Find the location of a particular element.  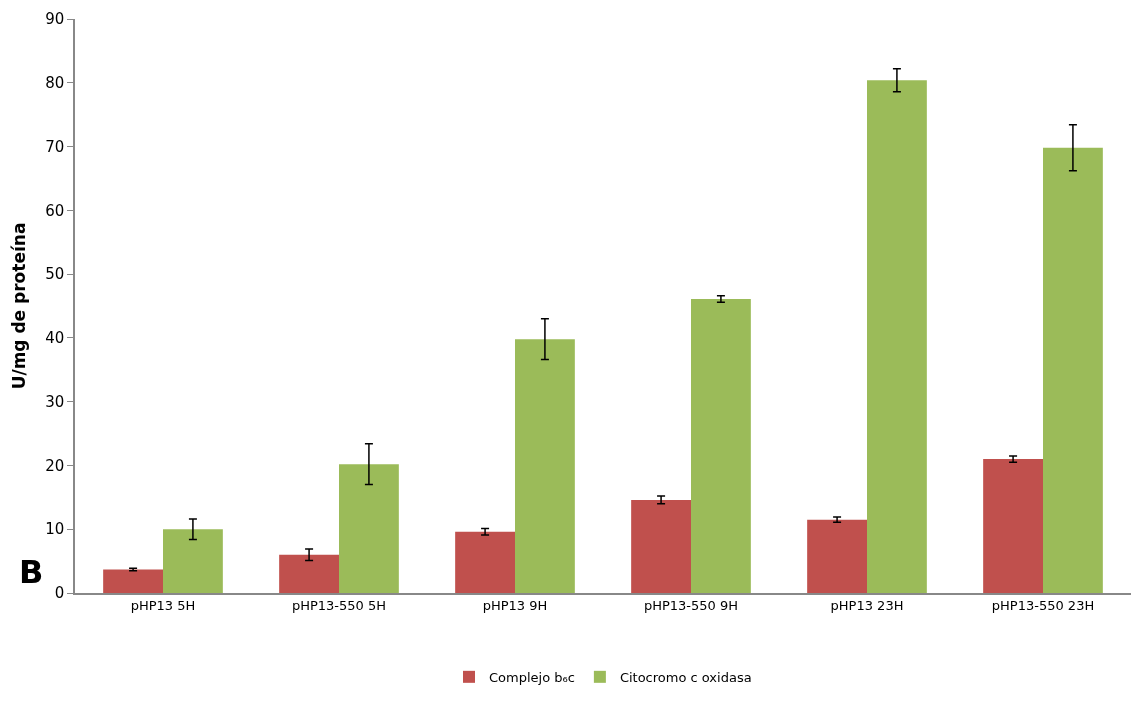

x-tick-label: pHP13-550 5H is located at coordinates (339, 606).